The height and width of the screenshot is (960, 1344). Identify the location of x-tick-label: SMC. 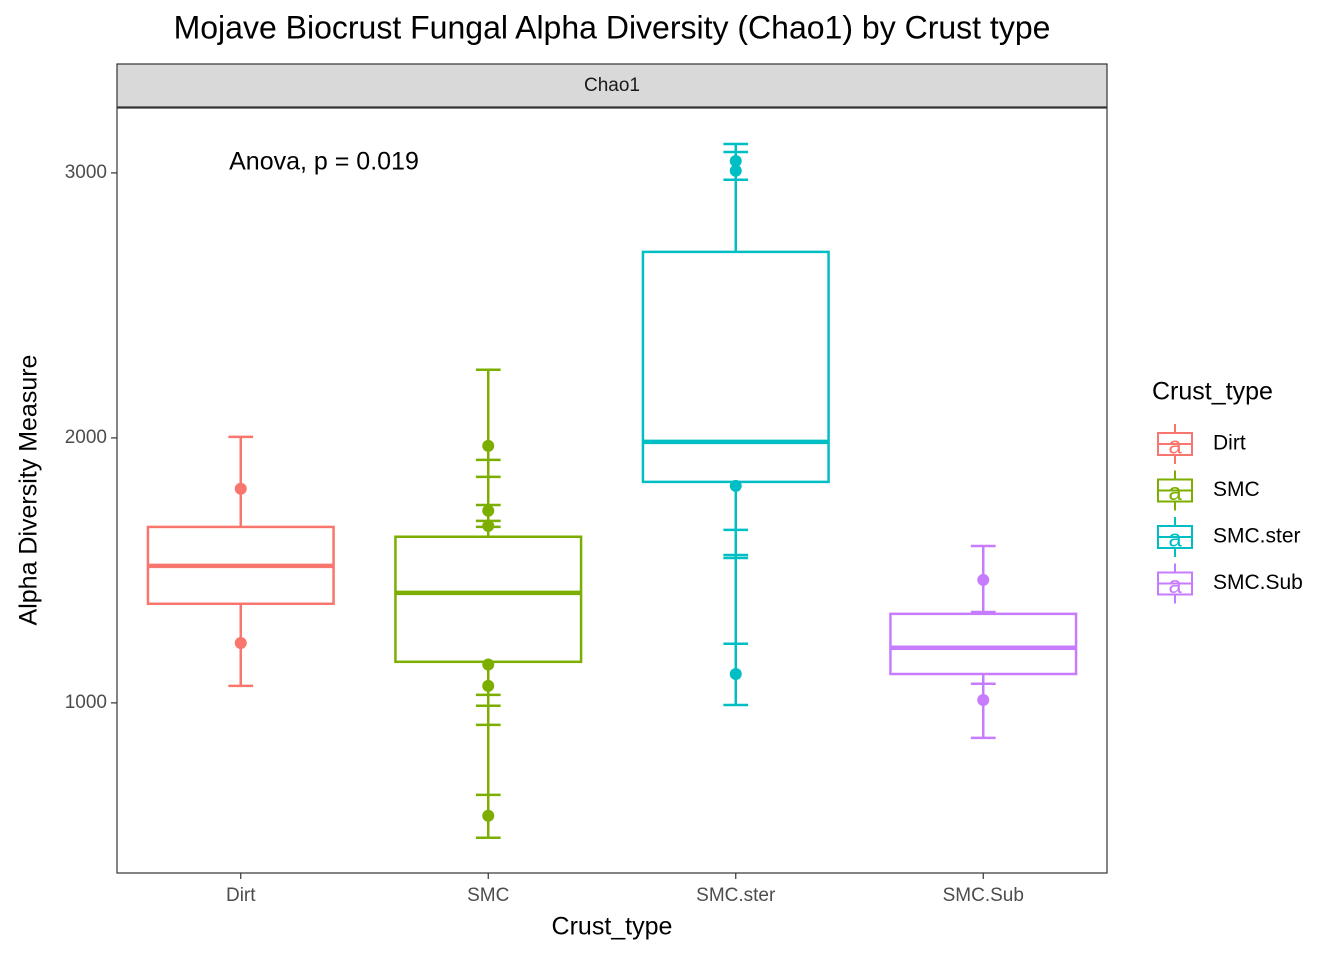
(488, 895).